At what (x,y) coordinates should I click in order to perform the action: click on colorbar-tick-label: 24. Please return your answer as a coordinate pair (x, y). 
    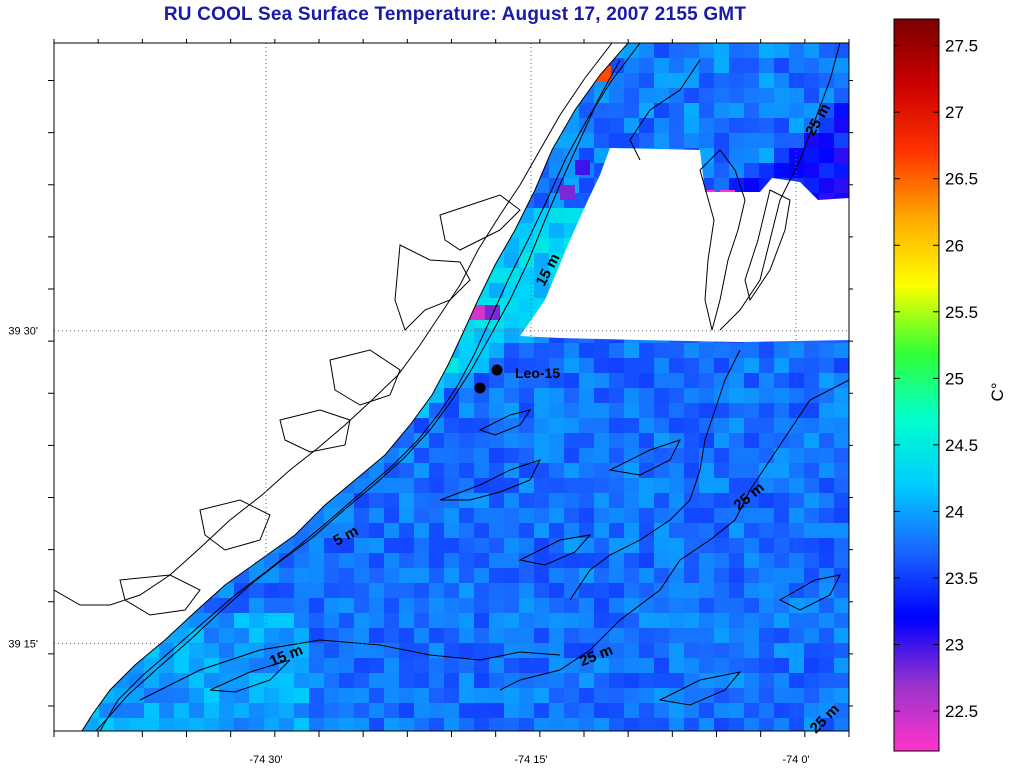
    Looking at the image, I should click on (954, 511).